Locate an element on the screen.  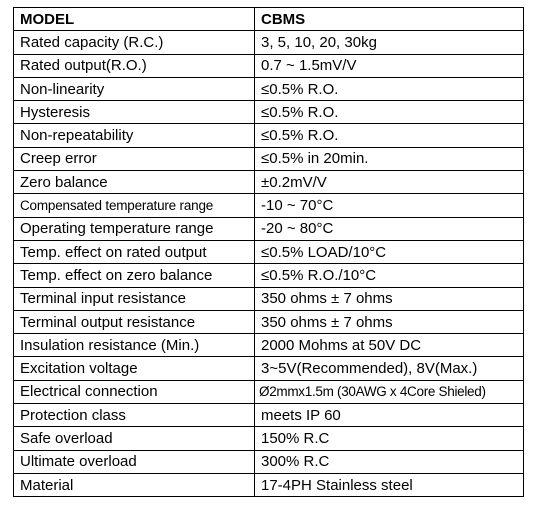
parameter-cell: Hysteresis is located at coordinates (134, 112).